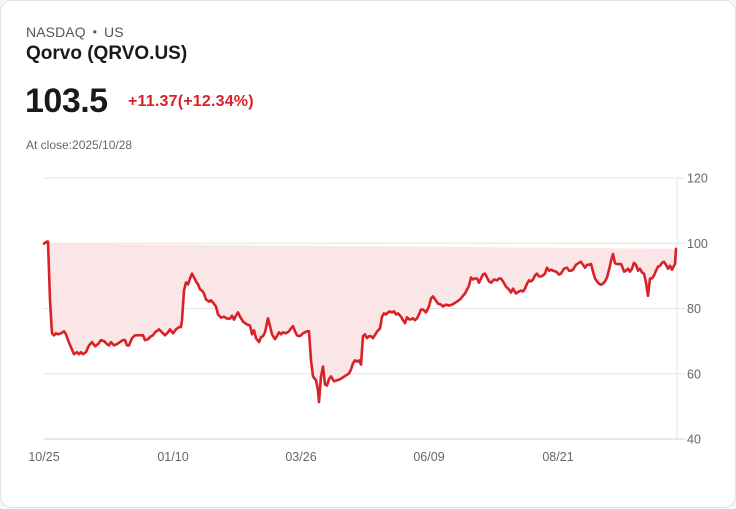 This screenshot has height=509, width=736. I want to click on exchange-name: NASDAQ, so click(56, 32).